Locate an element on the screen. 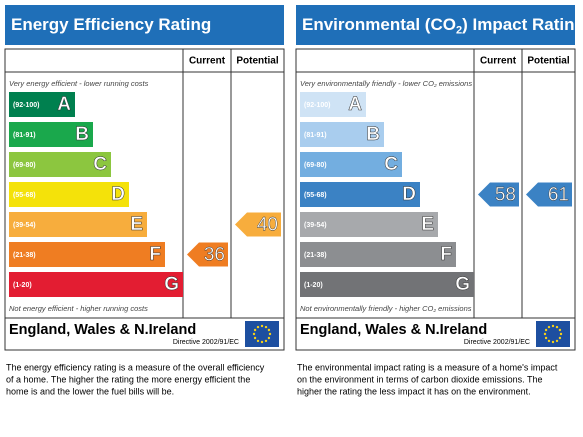 The image size is (583, 437). region: England, Wales & N.Ireland is located at coordinates (393, 330).